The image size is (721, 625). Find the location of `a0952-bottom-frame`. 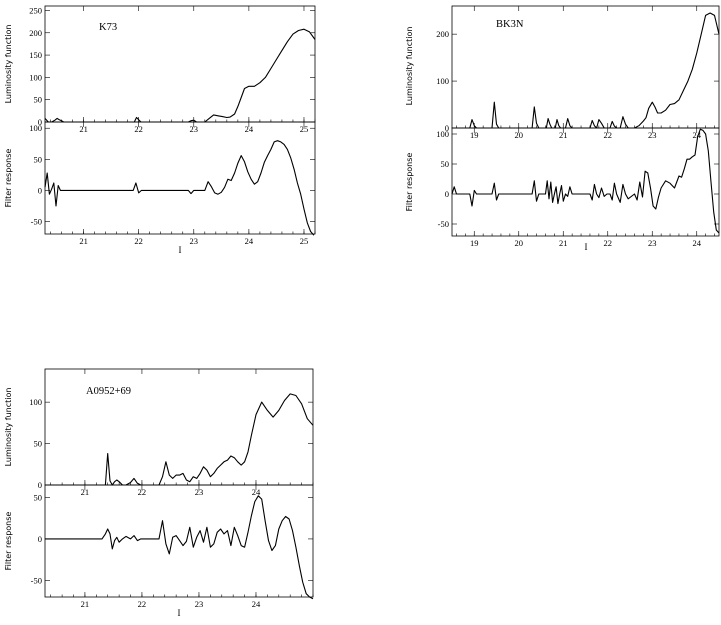

a0952-bottom-frame is located at coordinates (179, 541).